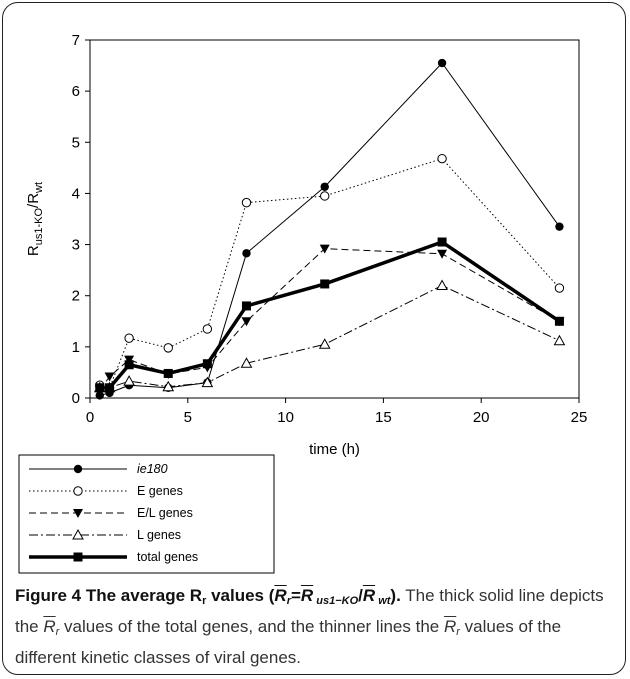 The height and width of the screenshot is (679, 630). Describe the element at coordinates (76, 193) in the screenshot. I see `y-tick-label: 4` at that location.